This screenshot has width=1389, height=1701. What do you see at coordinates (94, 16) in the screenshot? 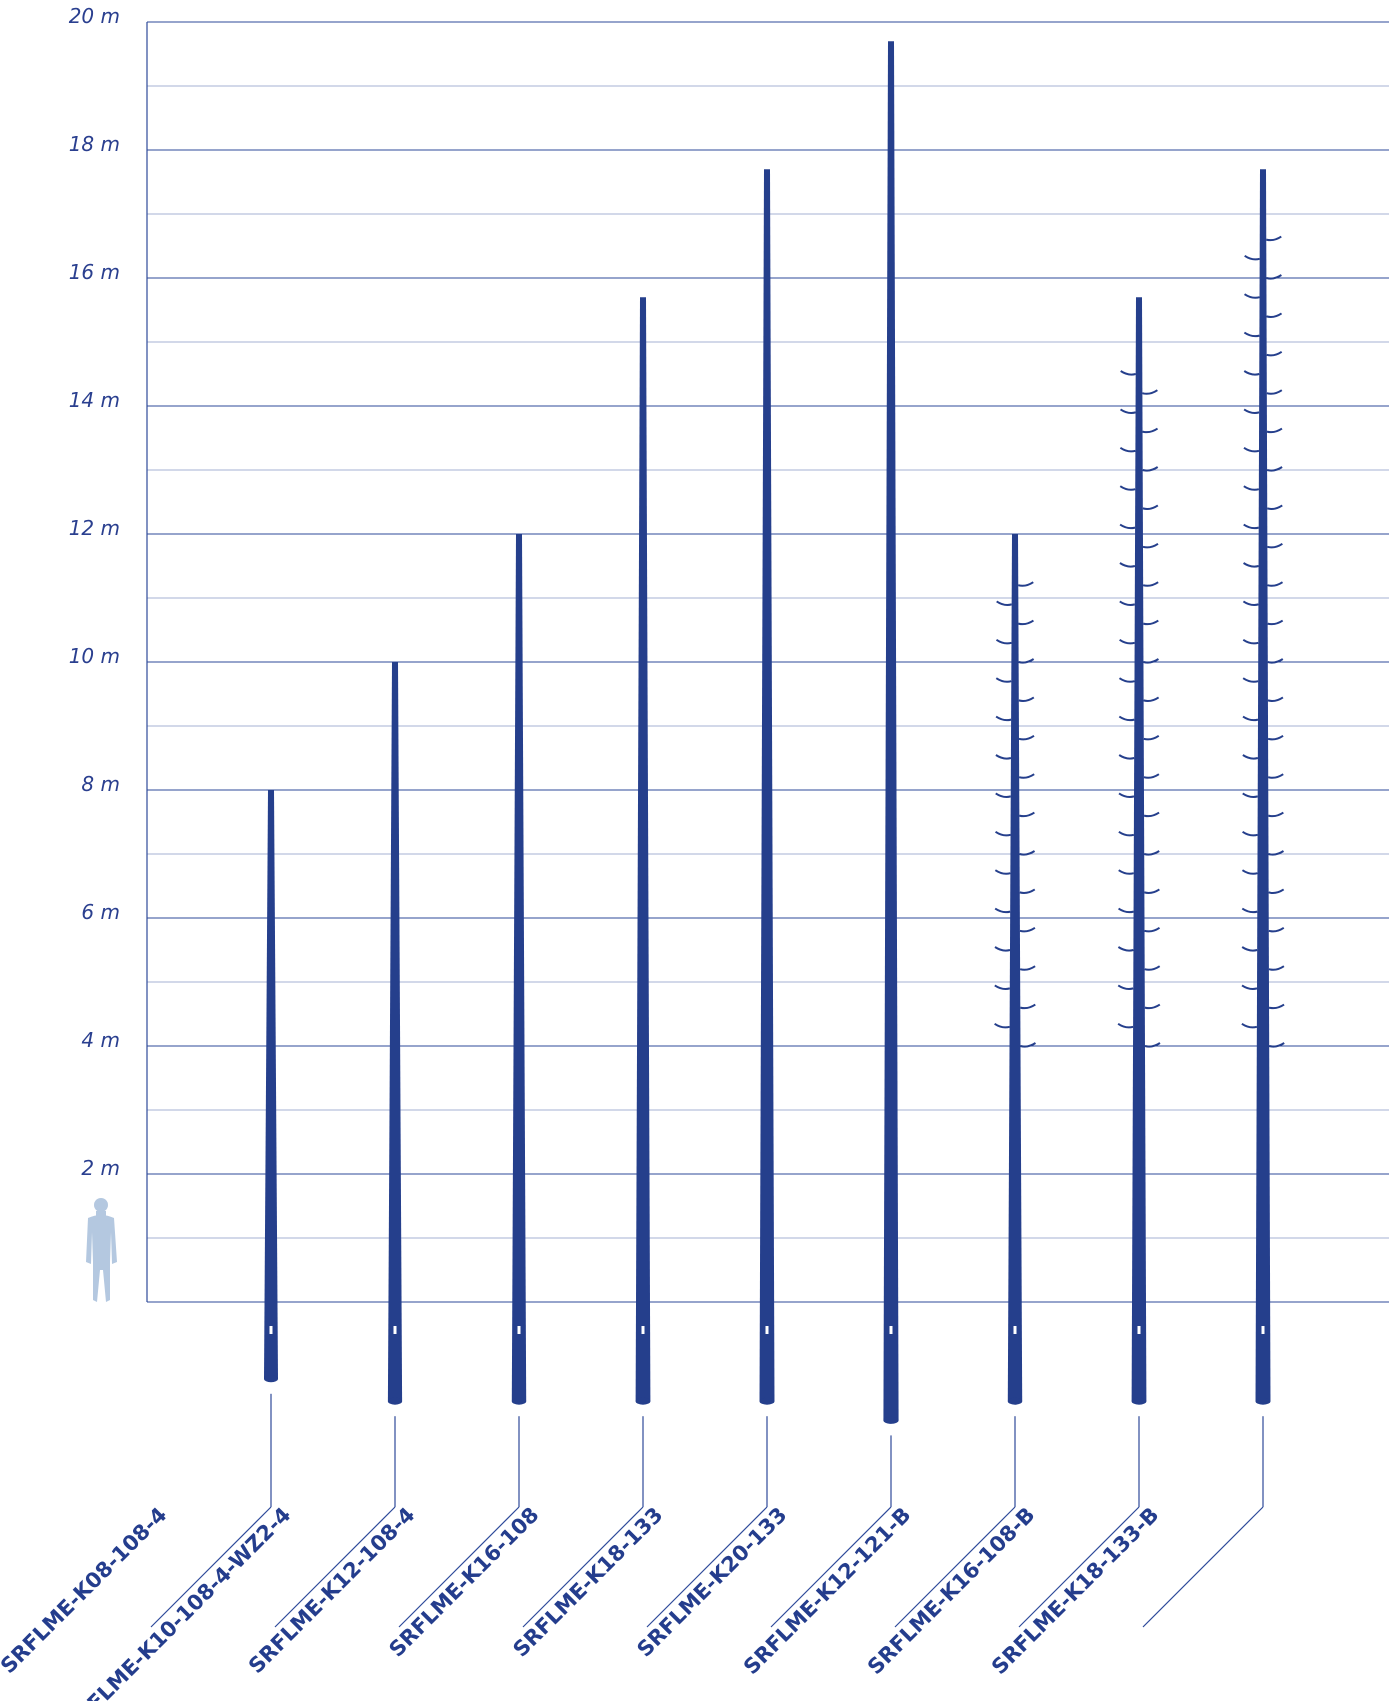
I see `y-tick-label: 20 m` at bounding box center [94, 16].